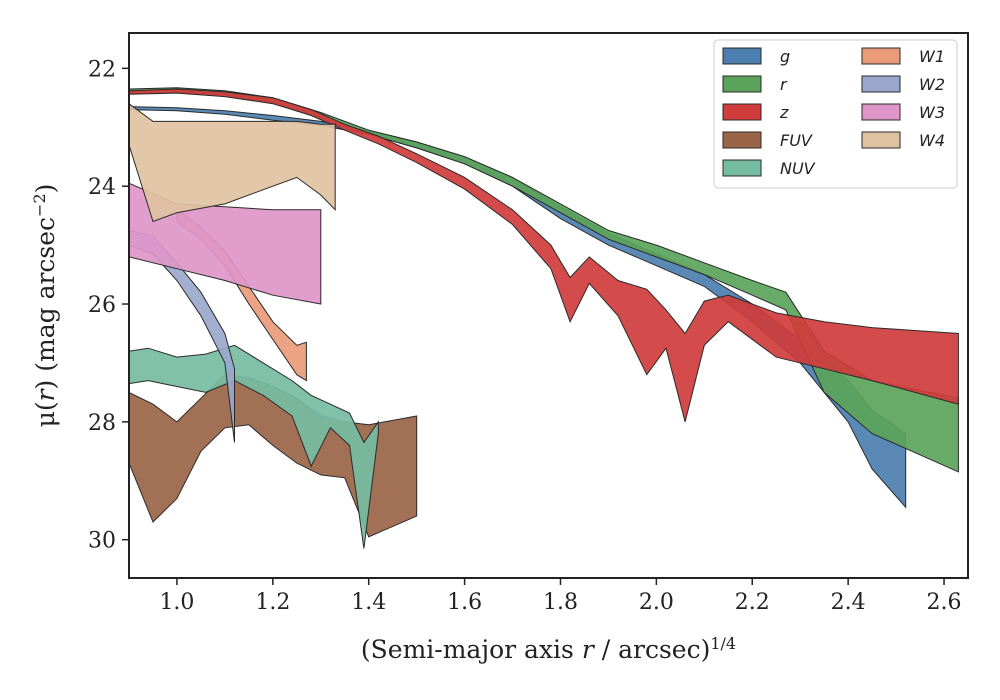  Describe the element at coordinates (798, 168) in the screenshot. I see `legend-label-nuv: NUV` at that location.